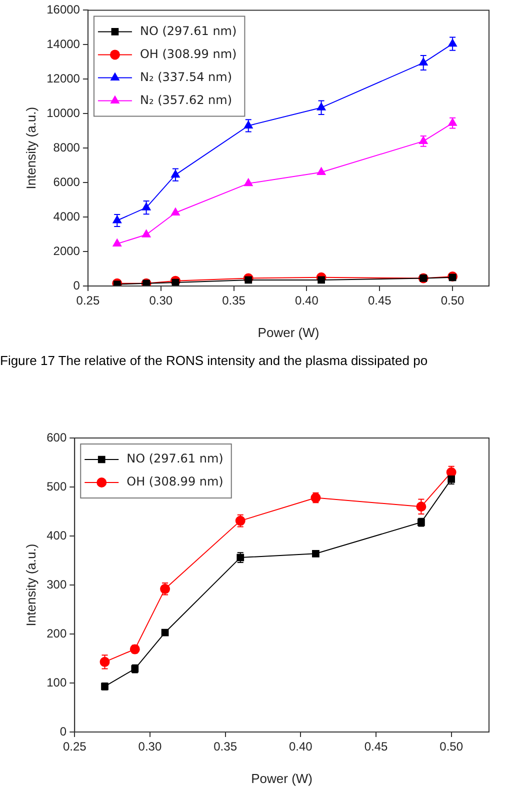  I want to click on y-tick-label: 400, so click(56, 535).